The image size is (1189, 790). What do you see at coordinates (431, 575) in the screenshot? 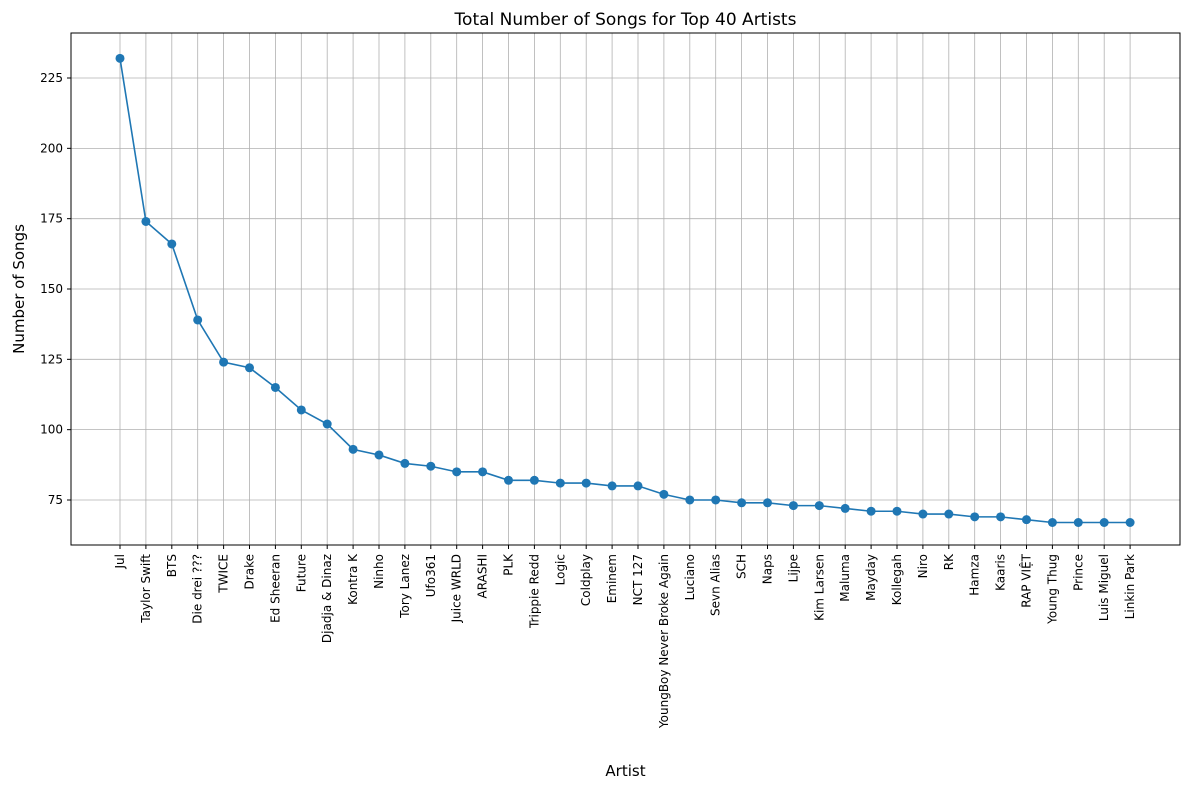
I see `x-tick-label: Ufo361` at bounding box center [431, 575].